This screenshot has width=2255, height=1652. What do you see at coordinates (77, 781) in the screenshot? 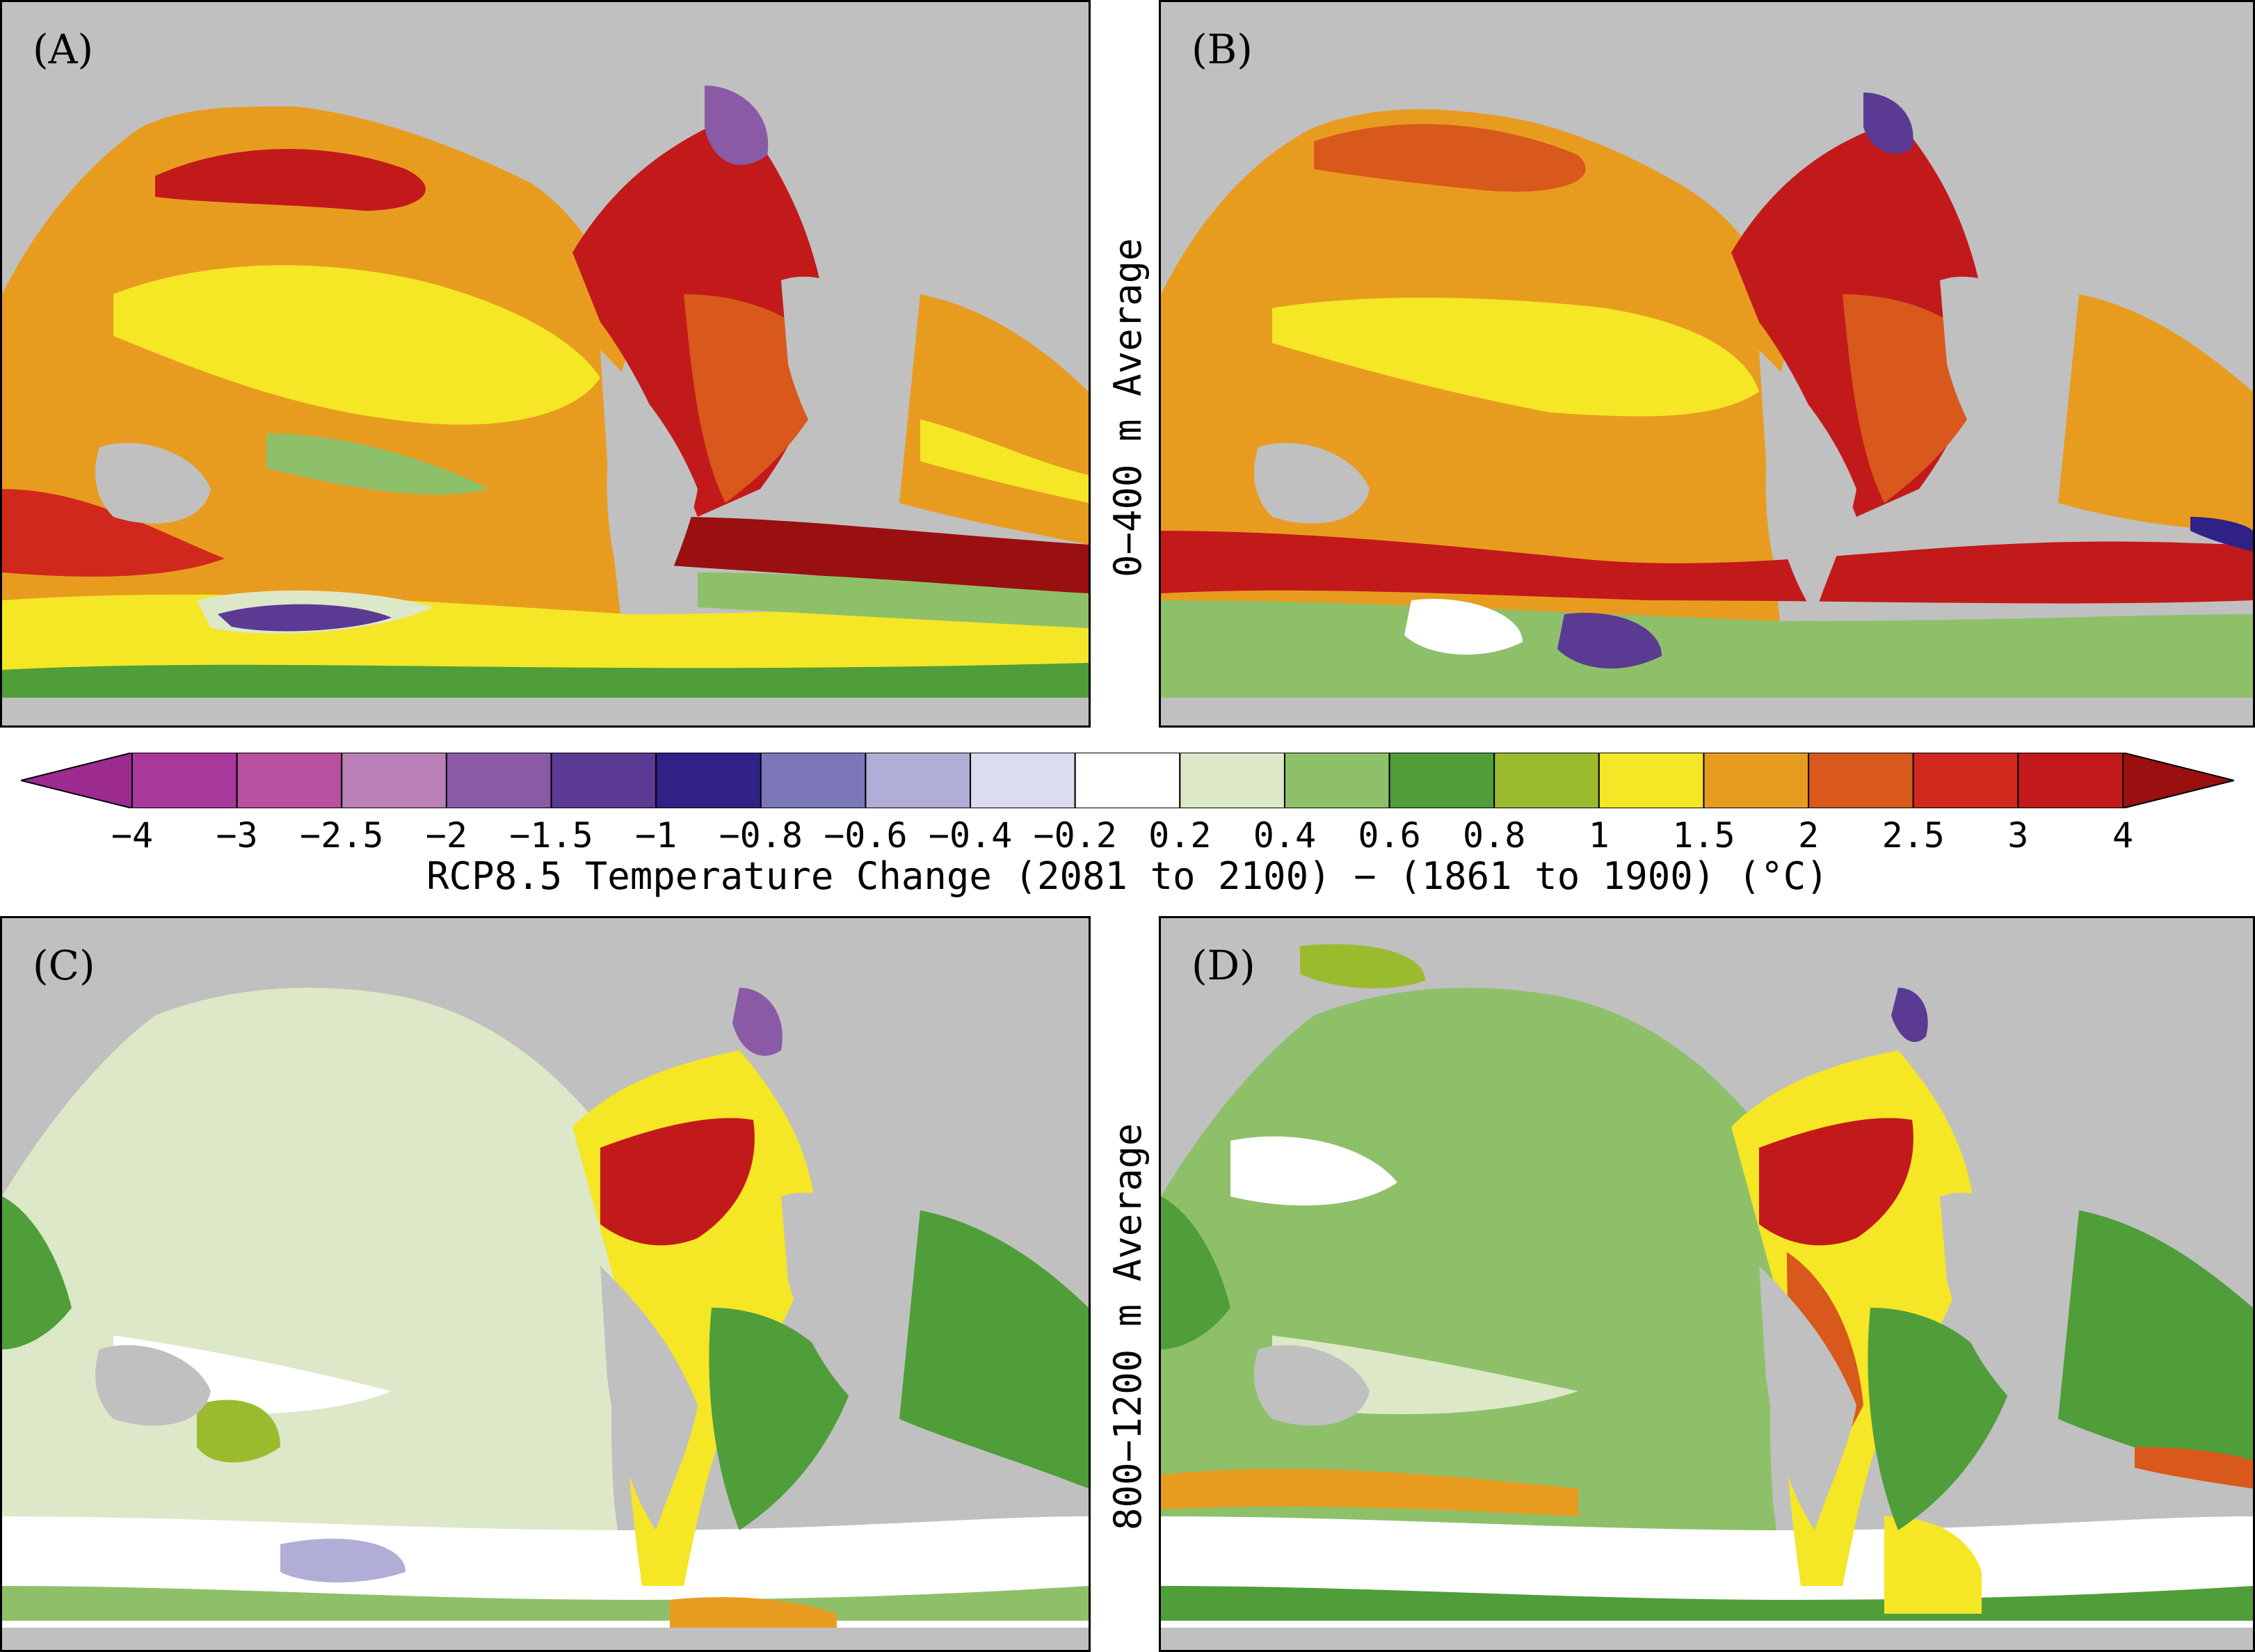
I see `colorbar-under-triangle` at bounding box center [77, 781].